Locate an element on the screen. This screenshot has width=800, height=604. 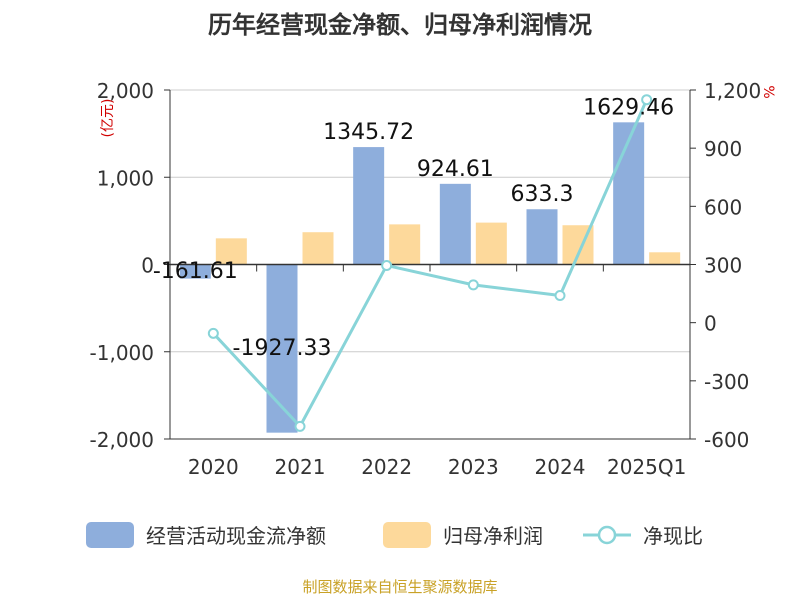
y-right-axis-label: % is located at coordinates (768, 91).